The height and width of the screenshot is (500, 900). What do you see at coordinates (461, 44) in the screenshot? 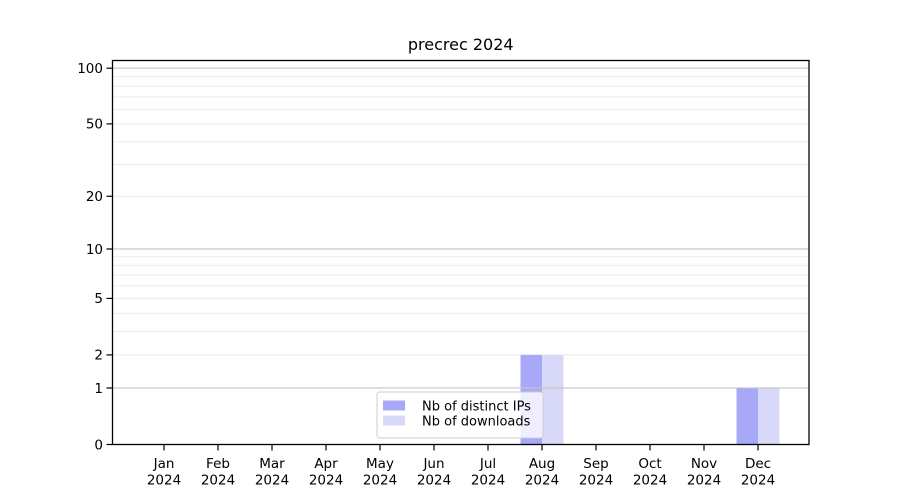
I see `chart-title: precrec 2024` at bounding box center [461, 44].